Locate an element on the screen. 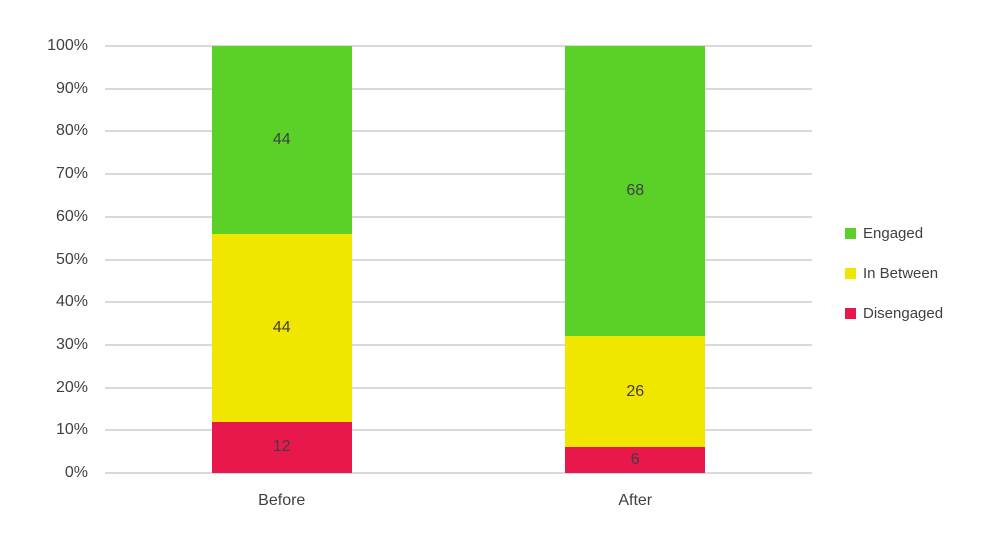  data-label: 6 is located at coordinates (635, 460).